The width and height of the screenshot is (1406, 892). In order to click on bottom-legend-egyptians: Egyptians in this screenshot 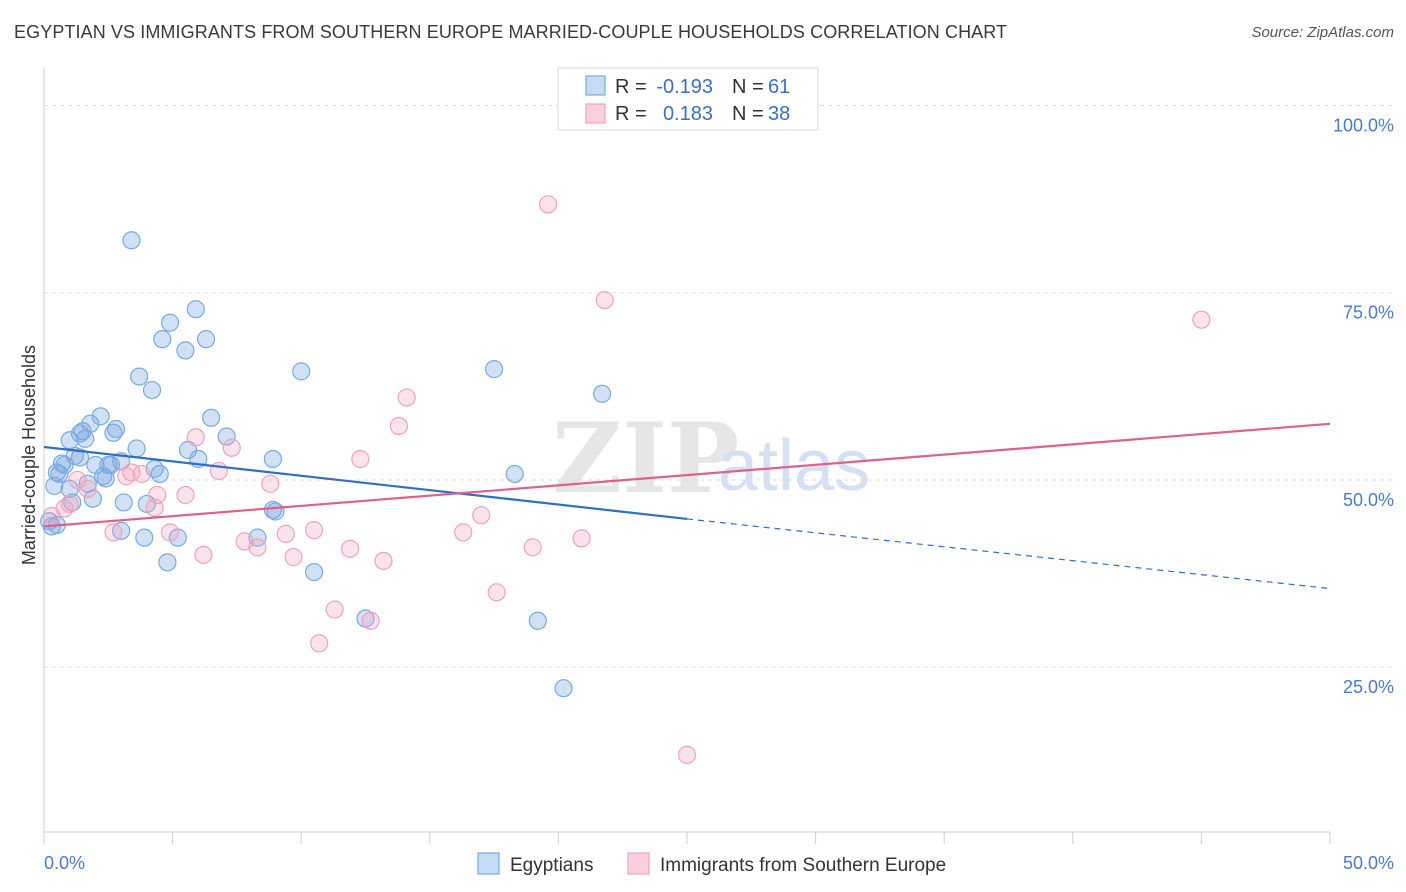, I will do `click(551, 865)`.